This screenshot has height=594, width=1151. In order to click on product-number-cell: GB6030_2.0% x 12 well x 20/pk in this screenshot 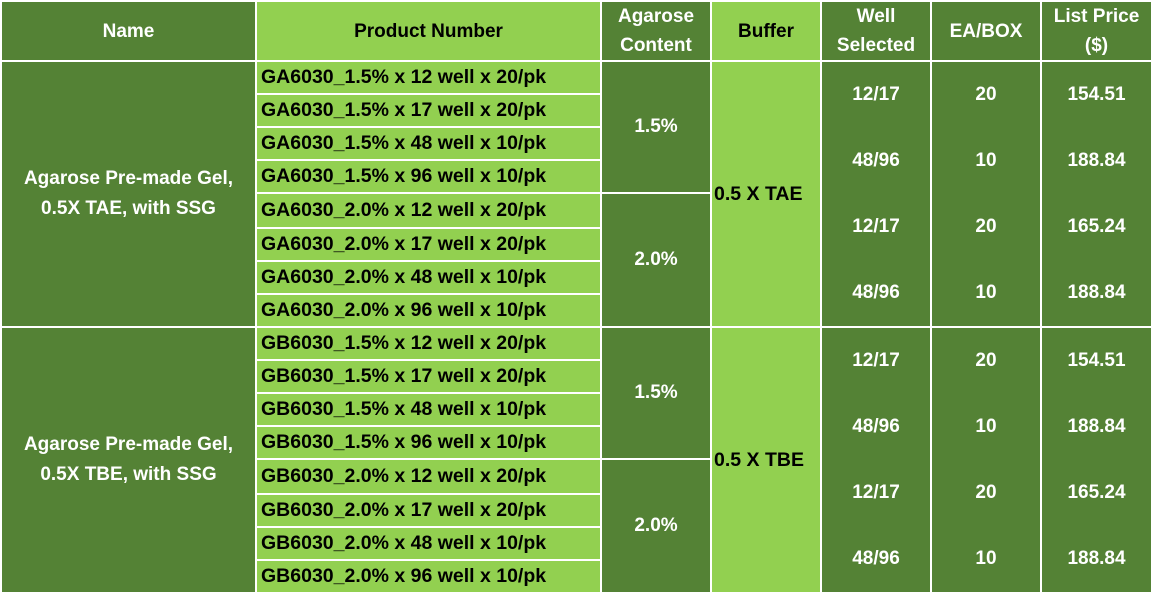, I will do `click(428, 476)`.